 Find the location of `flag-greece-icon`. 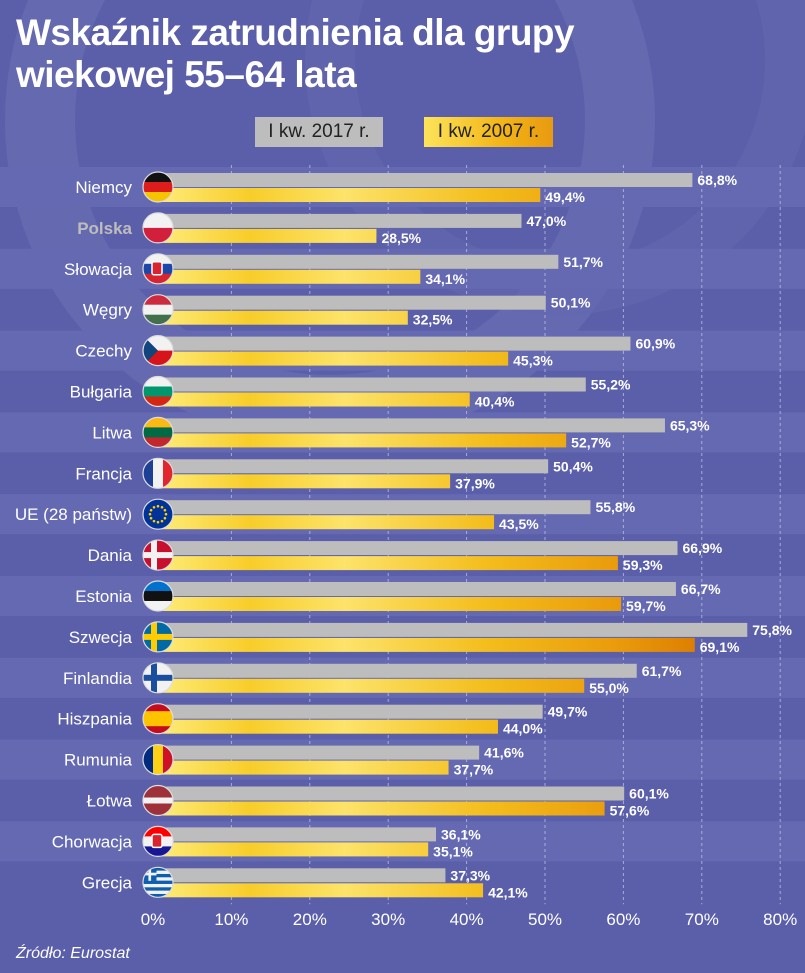

flag-greece-icon is located at coordinates (158, 882).